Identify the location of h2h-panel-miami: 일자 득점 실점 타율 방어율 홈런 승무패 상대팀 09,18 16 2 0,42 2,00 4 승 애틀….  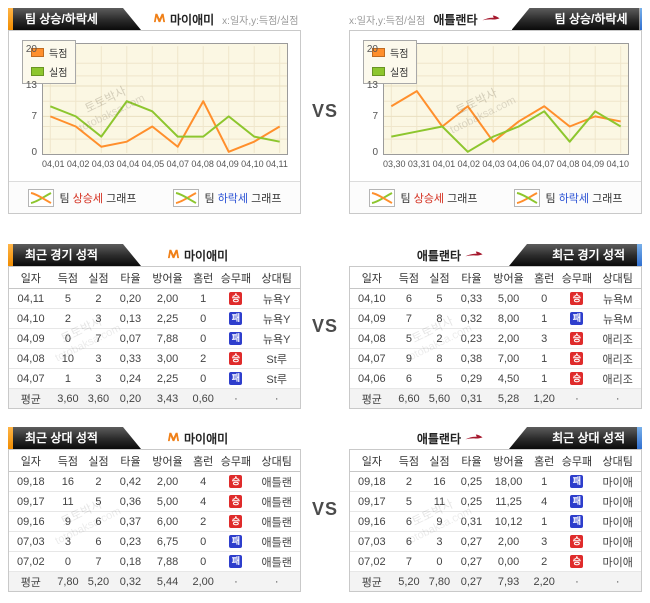
(154, 520).